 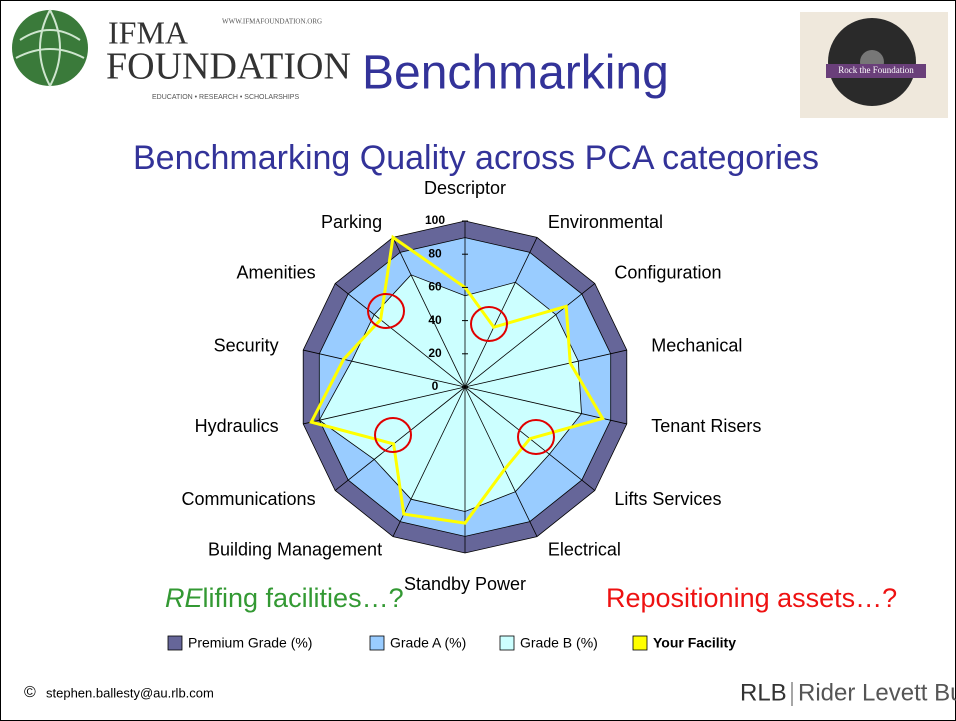 What do you see at coordinates (667, 499) in the screenshot?
I see `category-label: Lifts Services` at bounding box center [667, 499].